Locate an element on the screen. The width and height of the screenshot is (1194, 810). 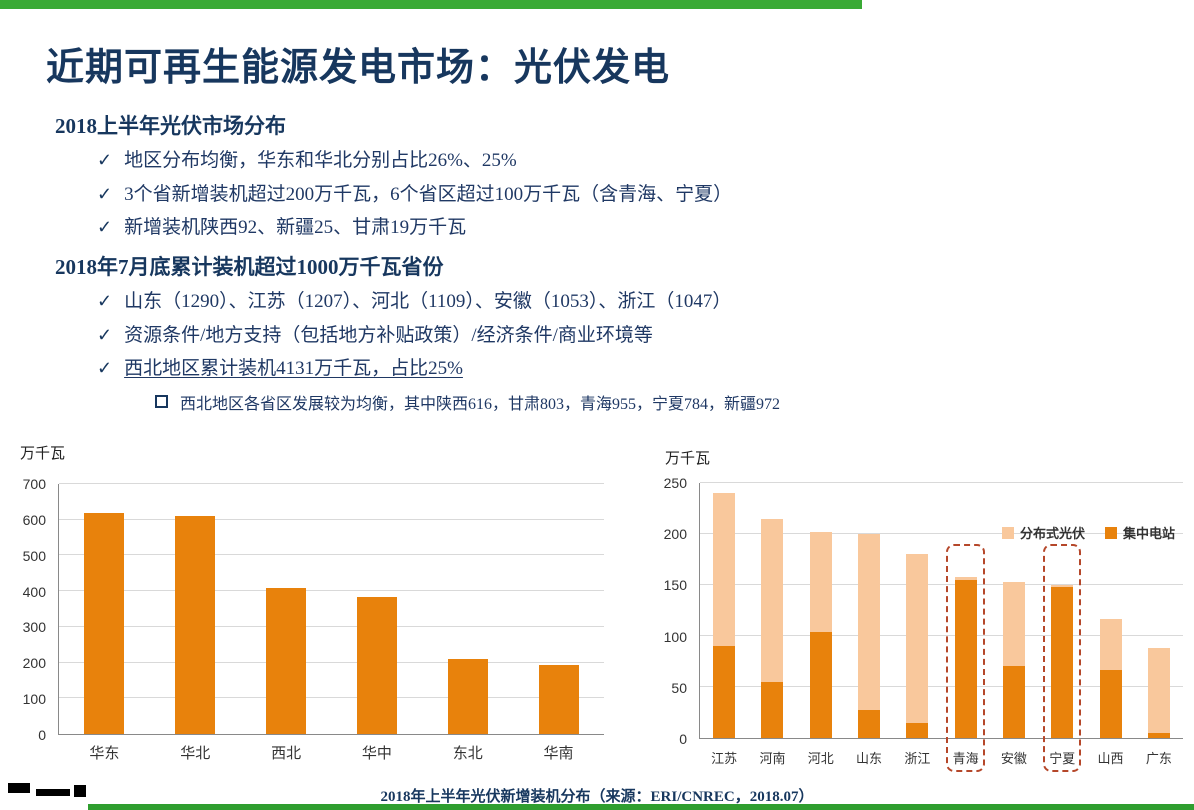
chart-caption: 2018年上半年光伏新增装机分布（来源：ERI/CNREC，2018.07） is located at coordinates (597, 797).